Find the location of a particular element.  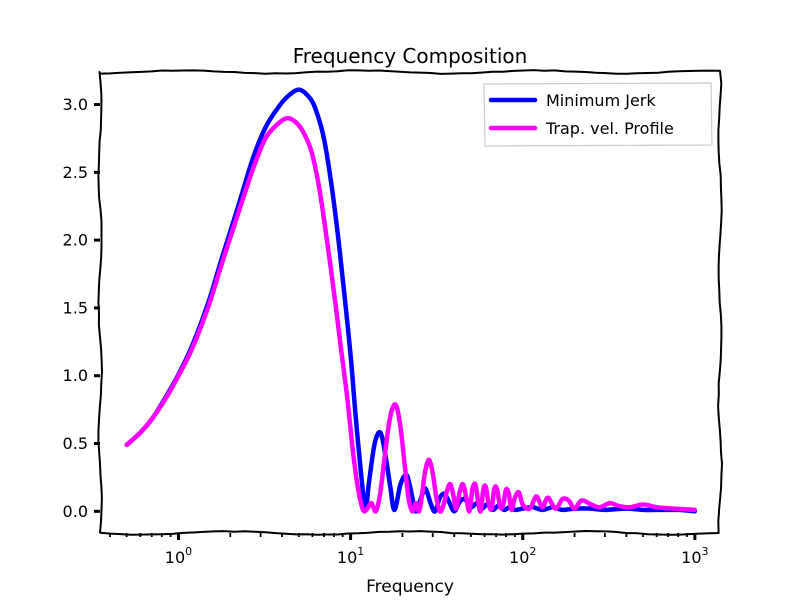

legend-box is located at coordinates (598, 114).